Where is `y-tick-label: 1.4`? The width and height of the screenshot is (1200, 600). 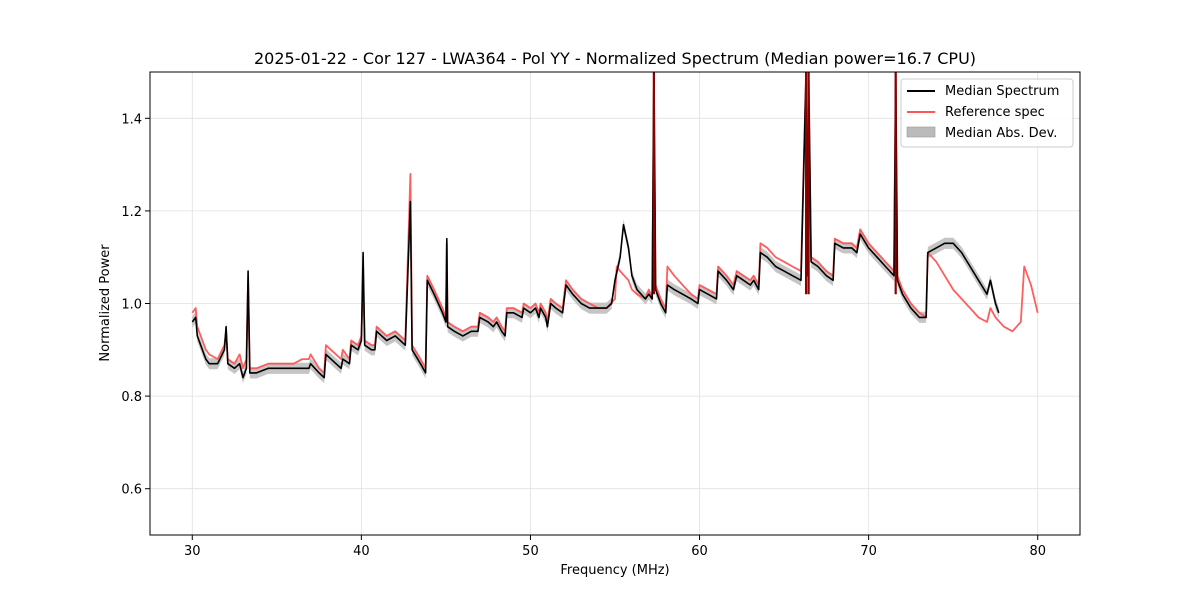
y-tick-label: 1.4 is located at coordinates (131, 119).